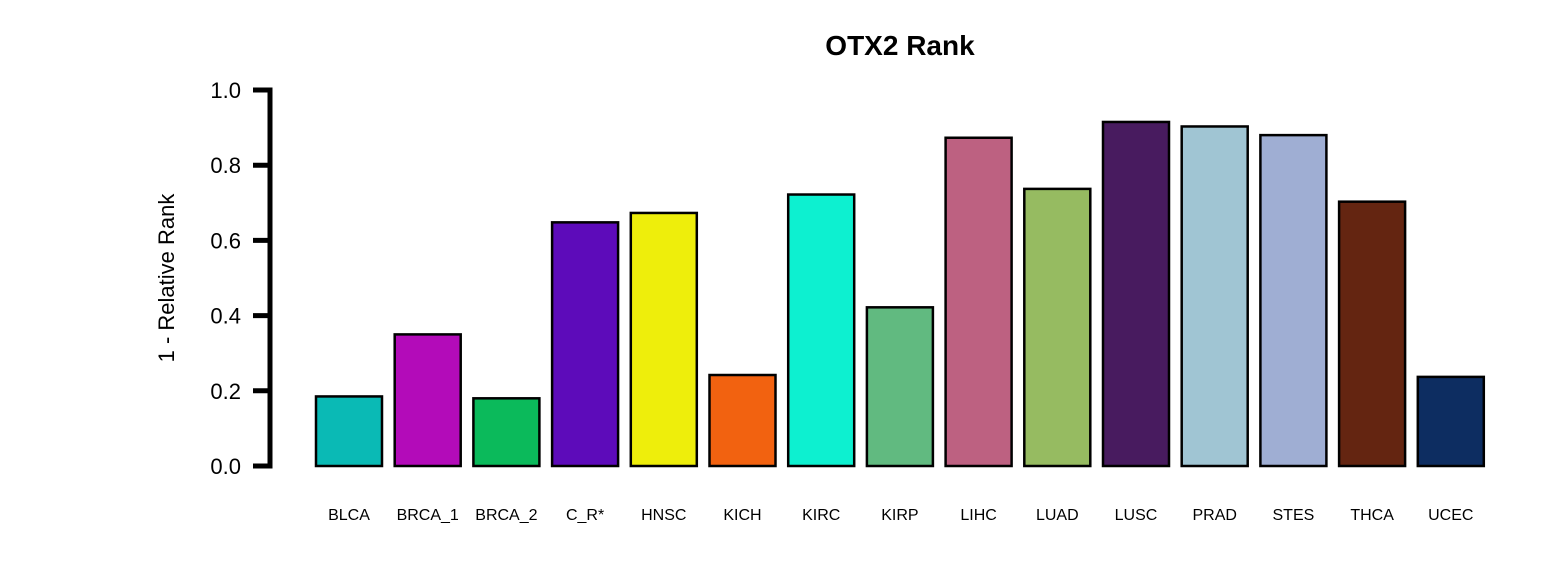 This screenshot has width=1560, height=586. What do you see at coordinates (241, 278) in the screenshot?
I see `y-axis: 0.0 0.2 0.4 0.6 0.8 1.0` at bounding box center [241, 278].